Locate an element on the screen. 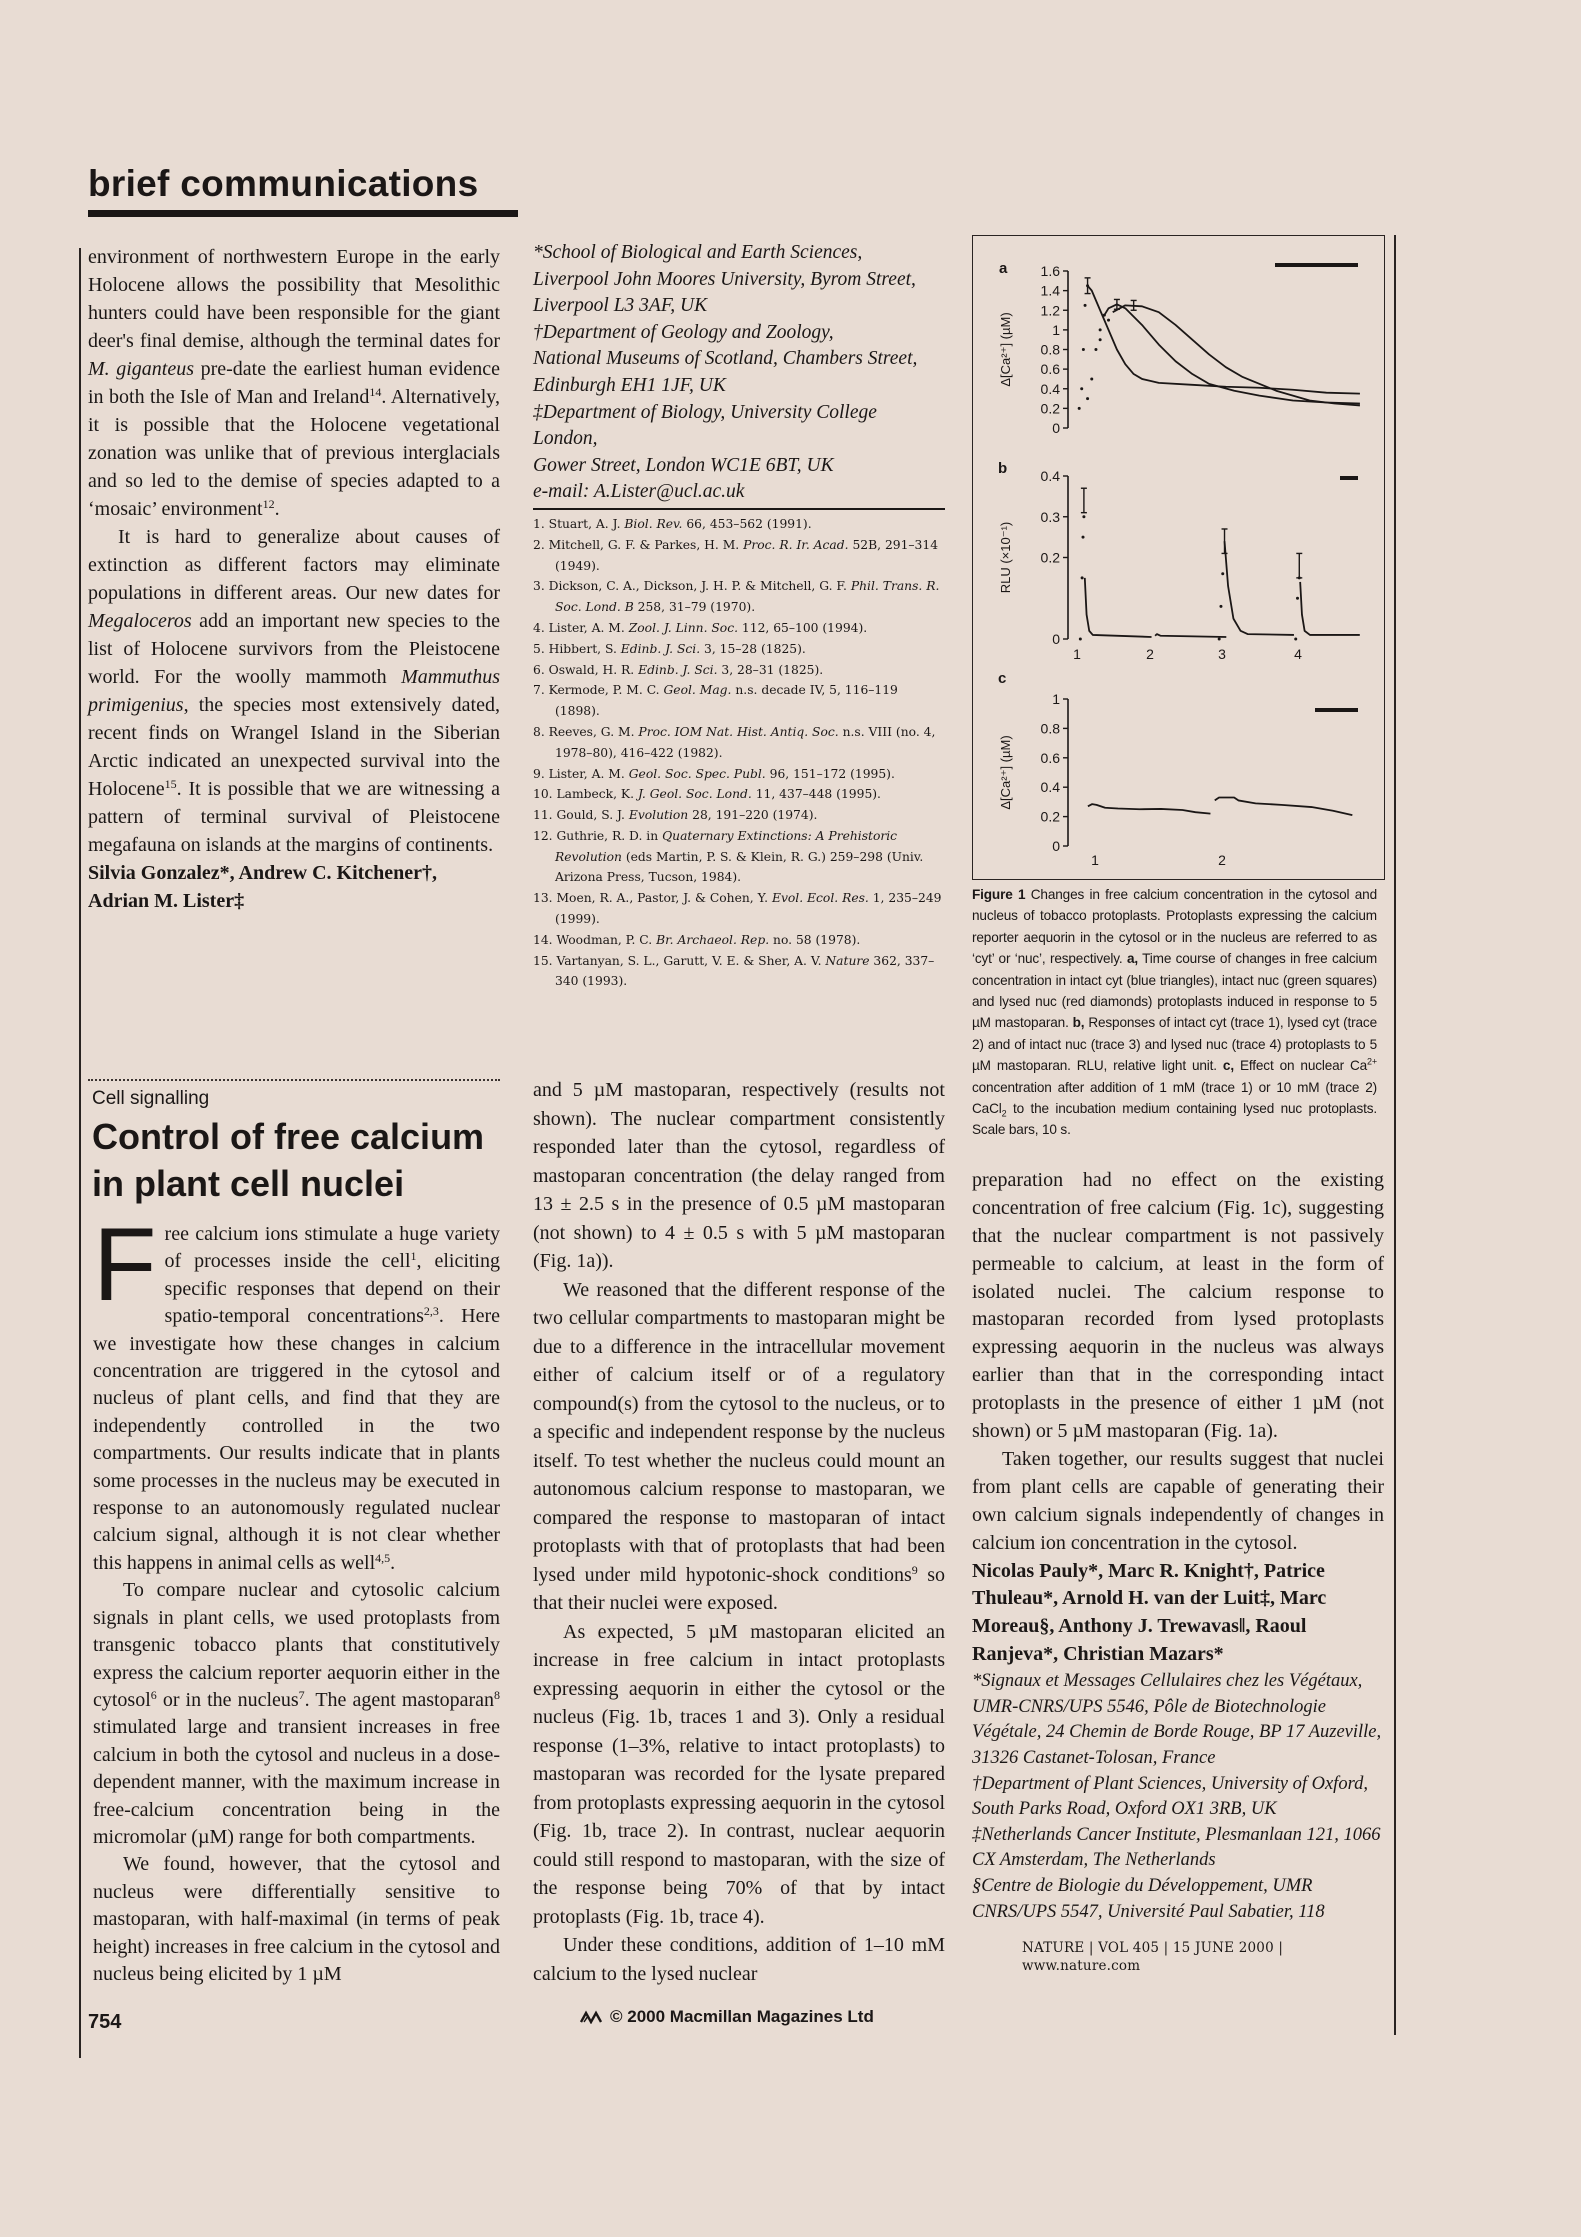 This screenshot has height=2237, width=1581. text-run: 9. Lister, A. M. is located at coordinates (581, 773).